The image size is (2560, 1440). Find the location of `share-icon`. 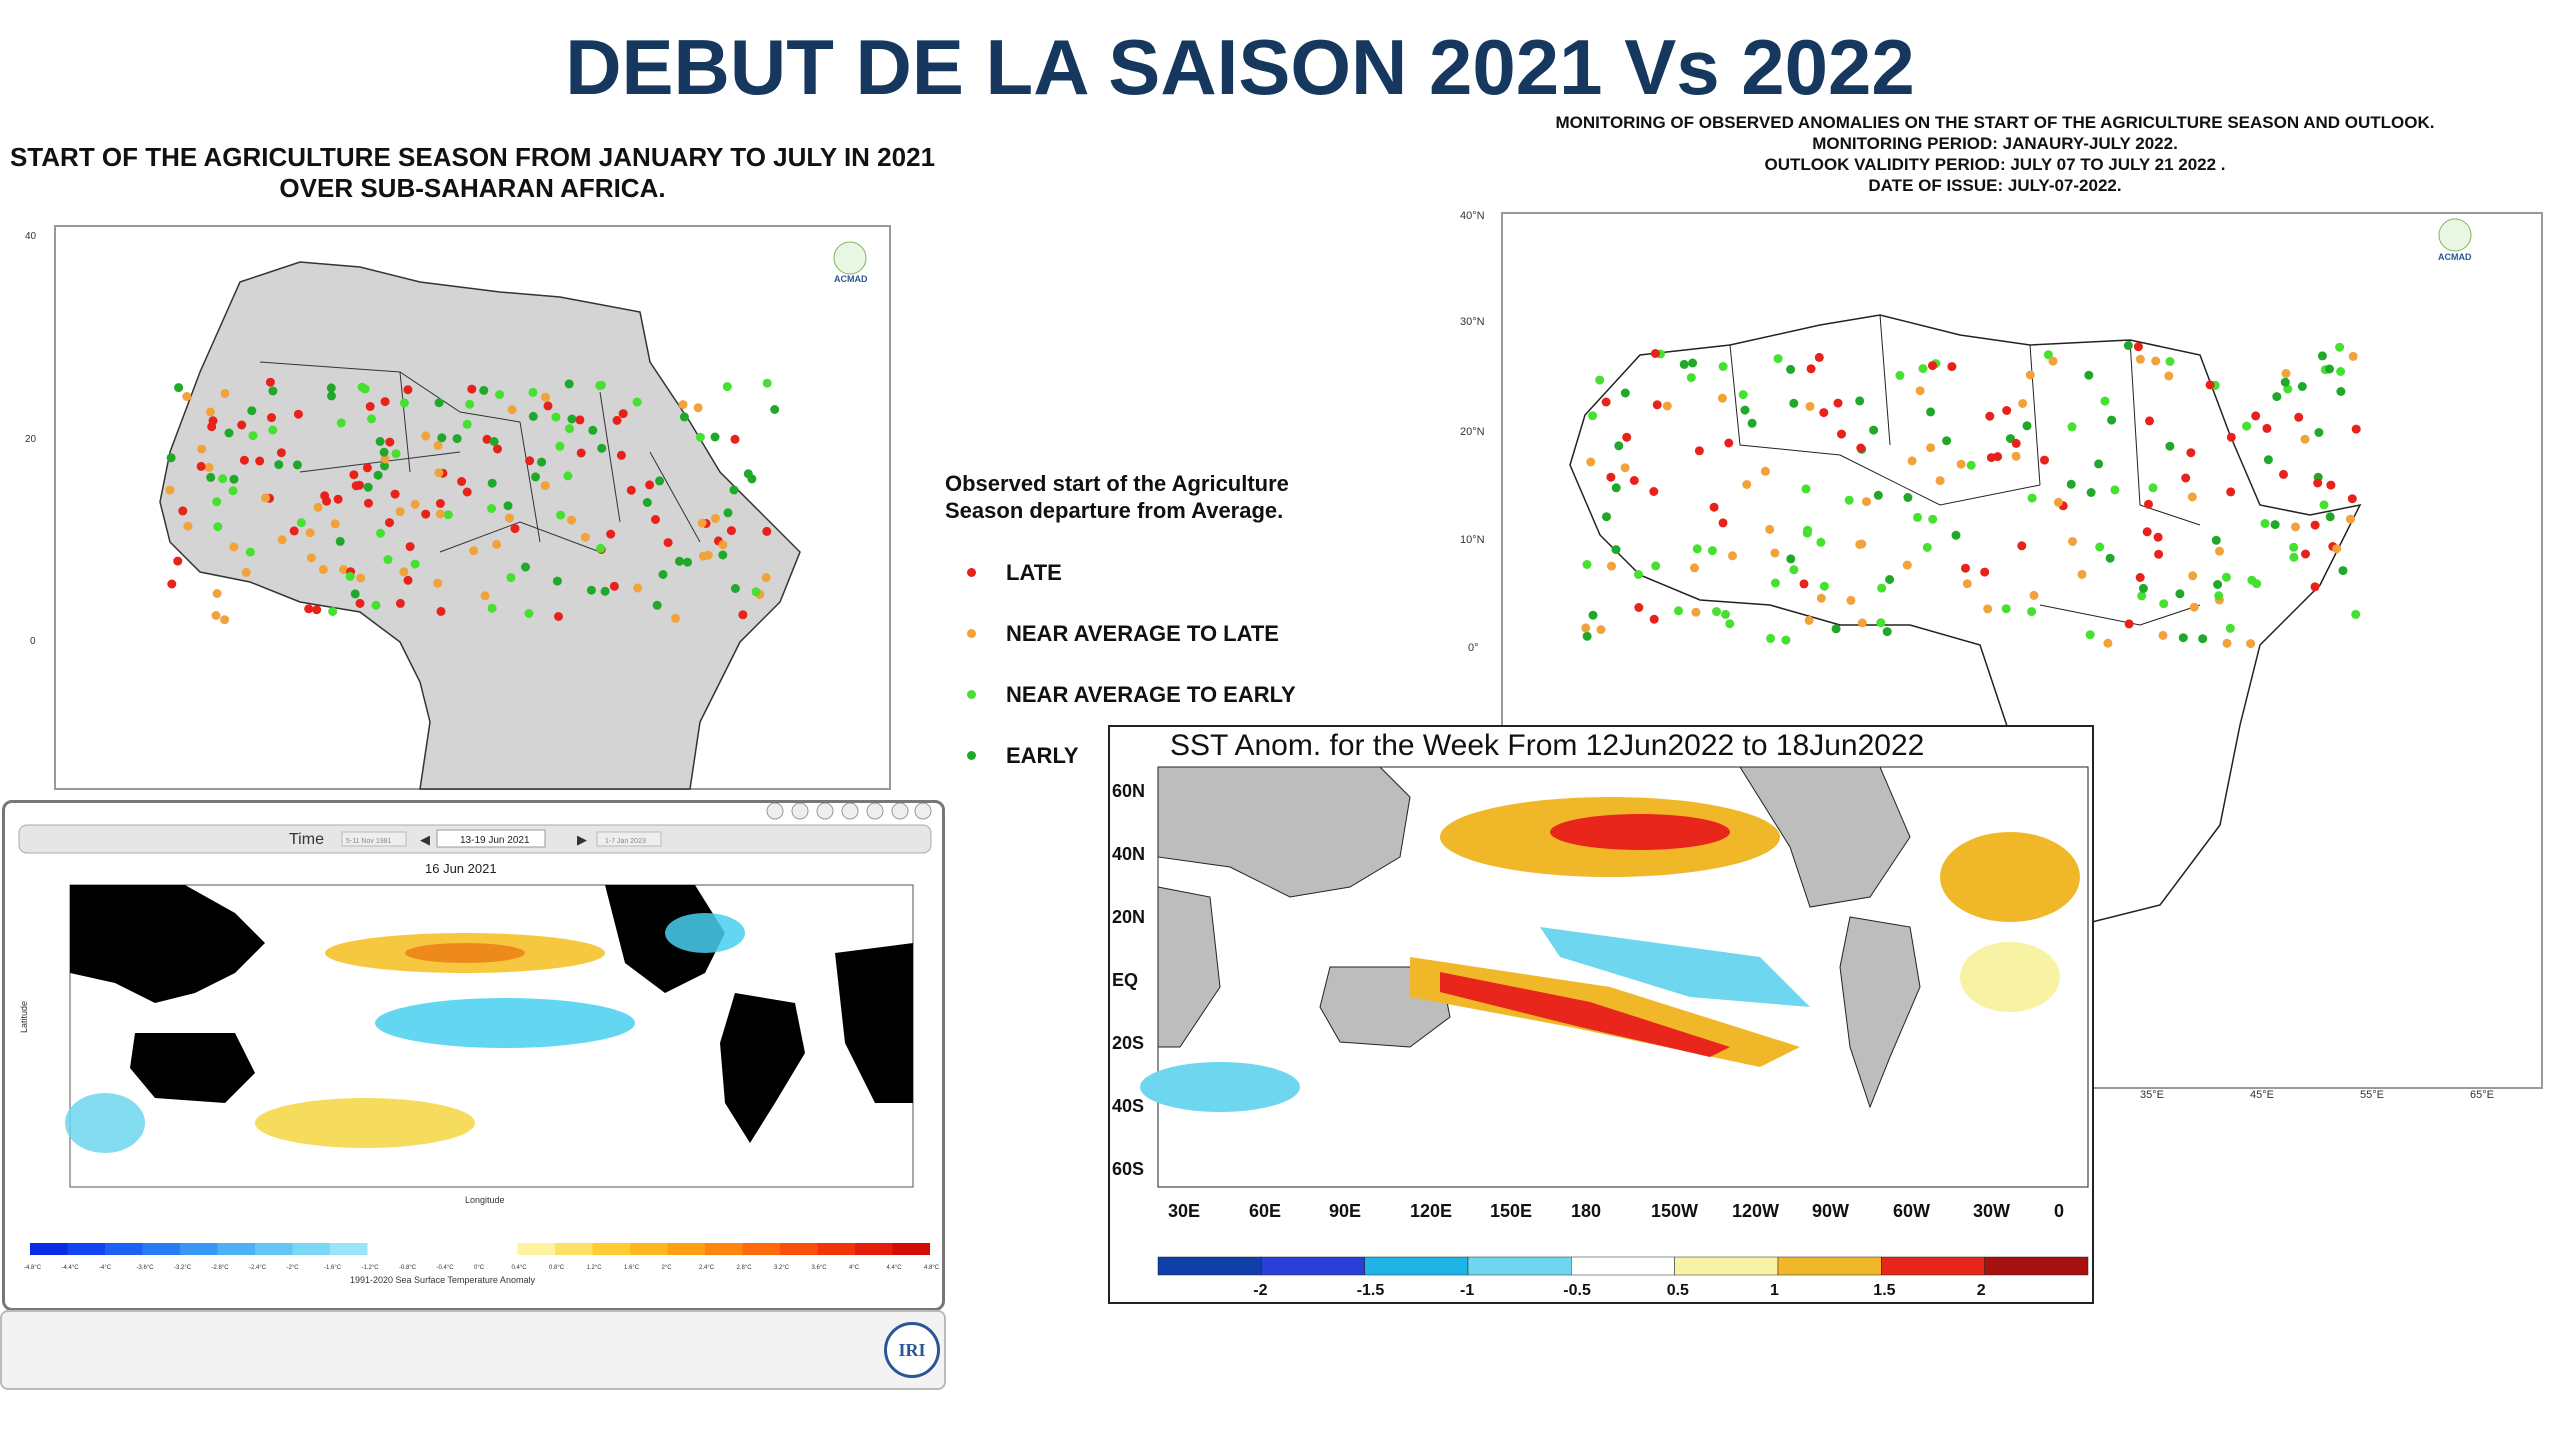

share-icon is located at coordinates (900, 811).